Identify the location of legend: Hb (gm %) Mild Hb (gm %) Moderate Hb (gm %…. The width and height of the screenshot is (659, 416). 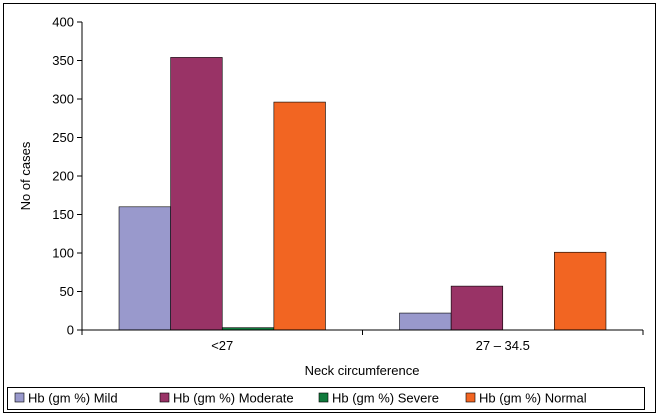
(300, 398).